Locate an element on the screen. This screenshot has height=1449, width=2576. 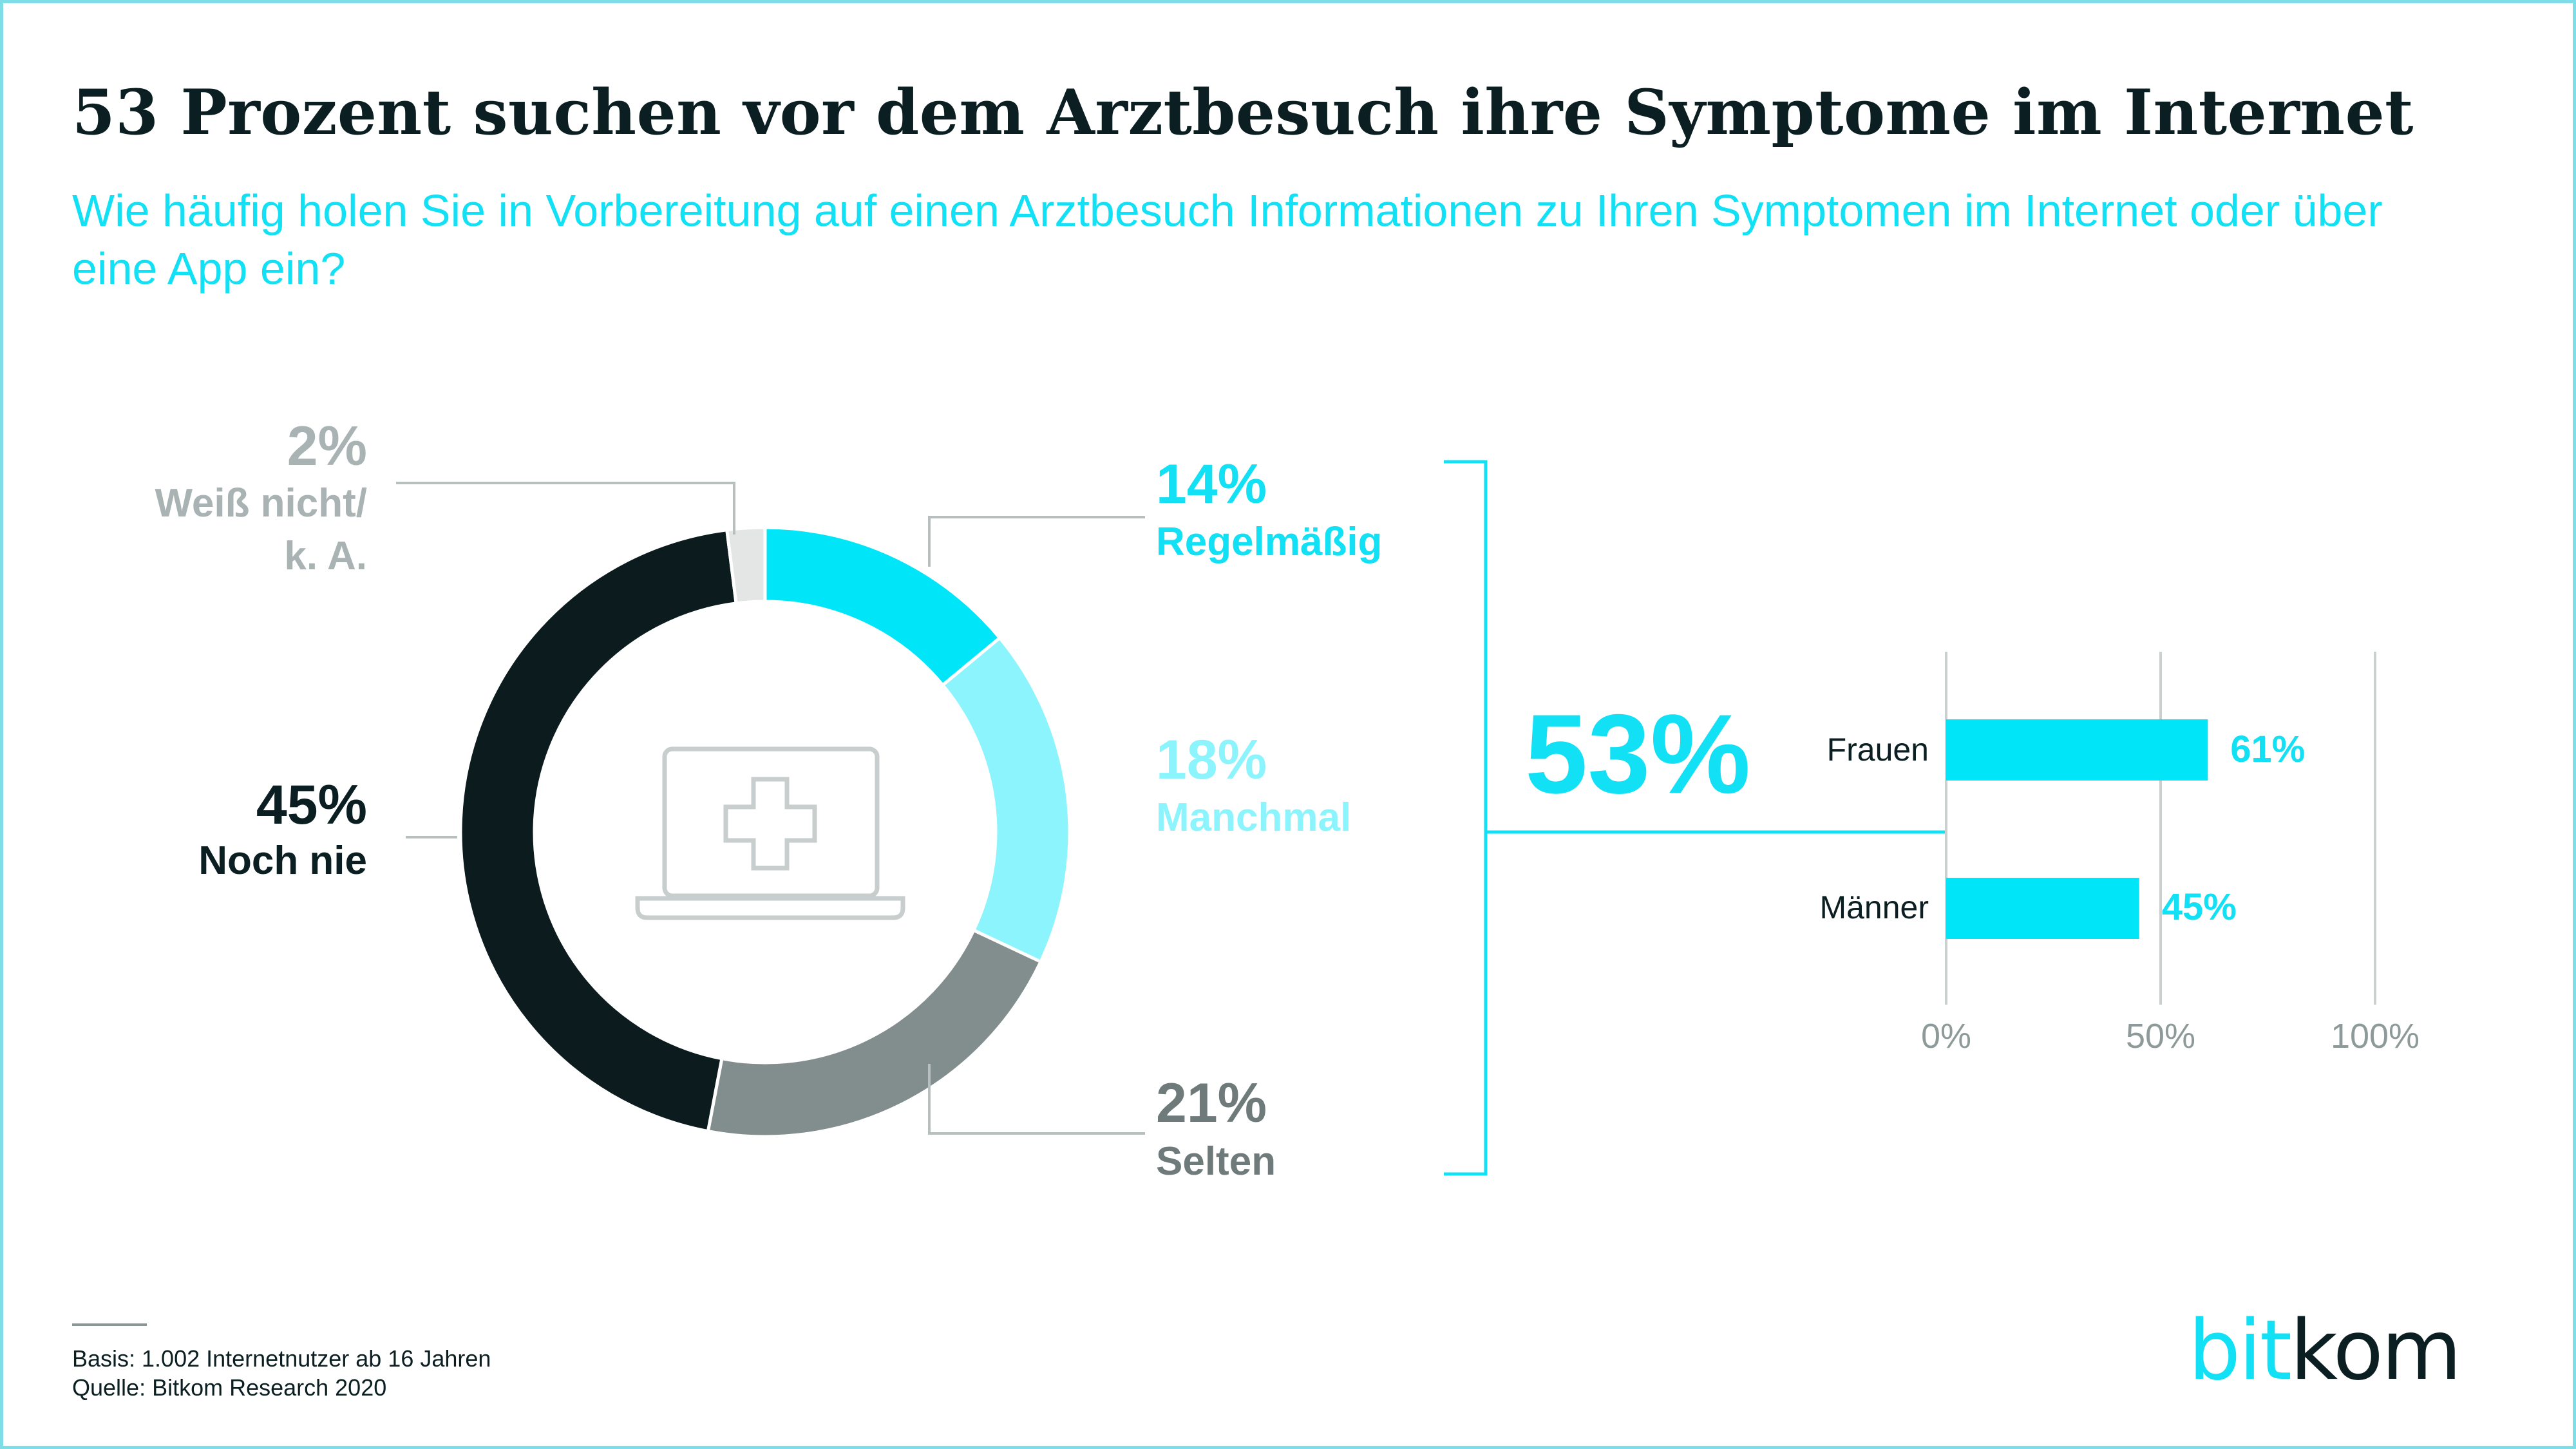
footer-basis: Basis: 1.002 Internetnutzer ab 16 Jahren is located at coordinates (281, 1358).